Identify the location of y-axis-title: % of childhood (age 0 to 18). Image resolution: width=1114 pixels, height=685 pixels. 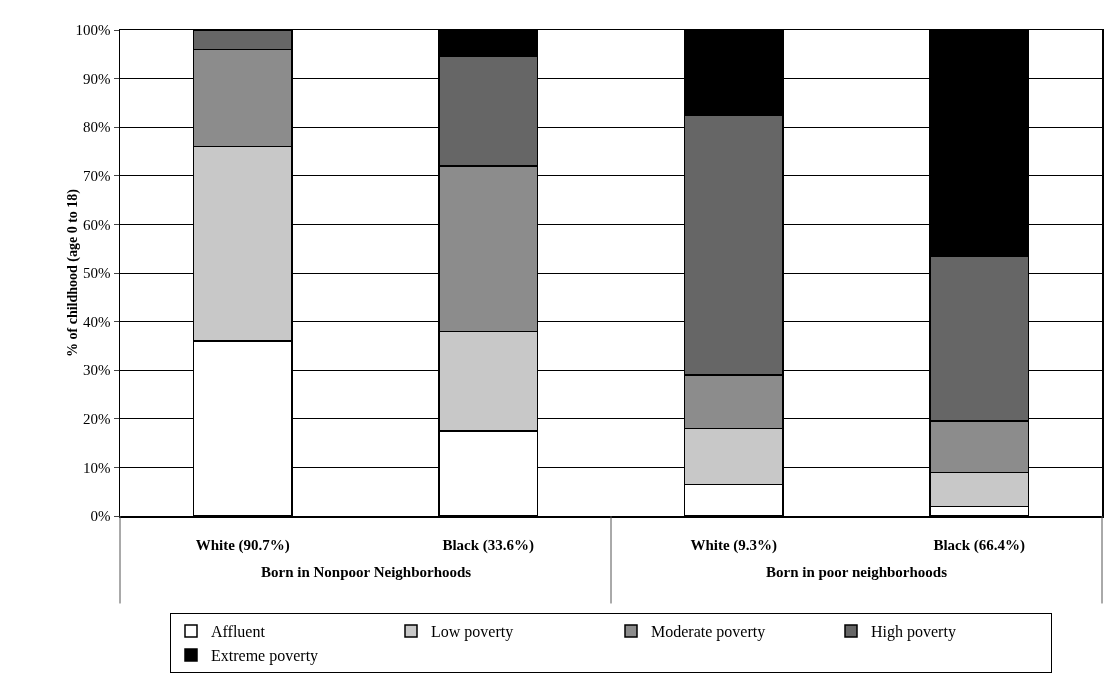
(73, 272).